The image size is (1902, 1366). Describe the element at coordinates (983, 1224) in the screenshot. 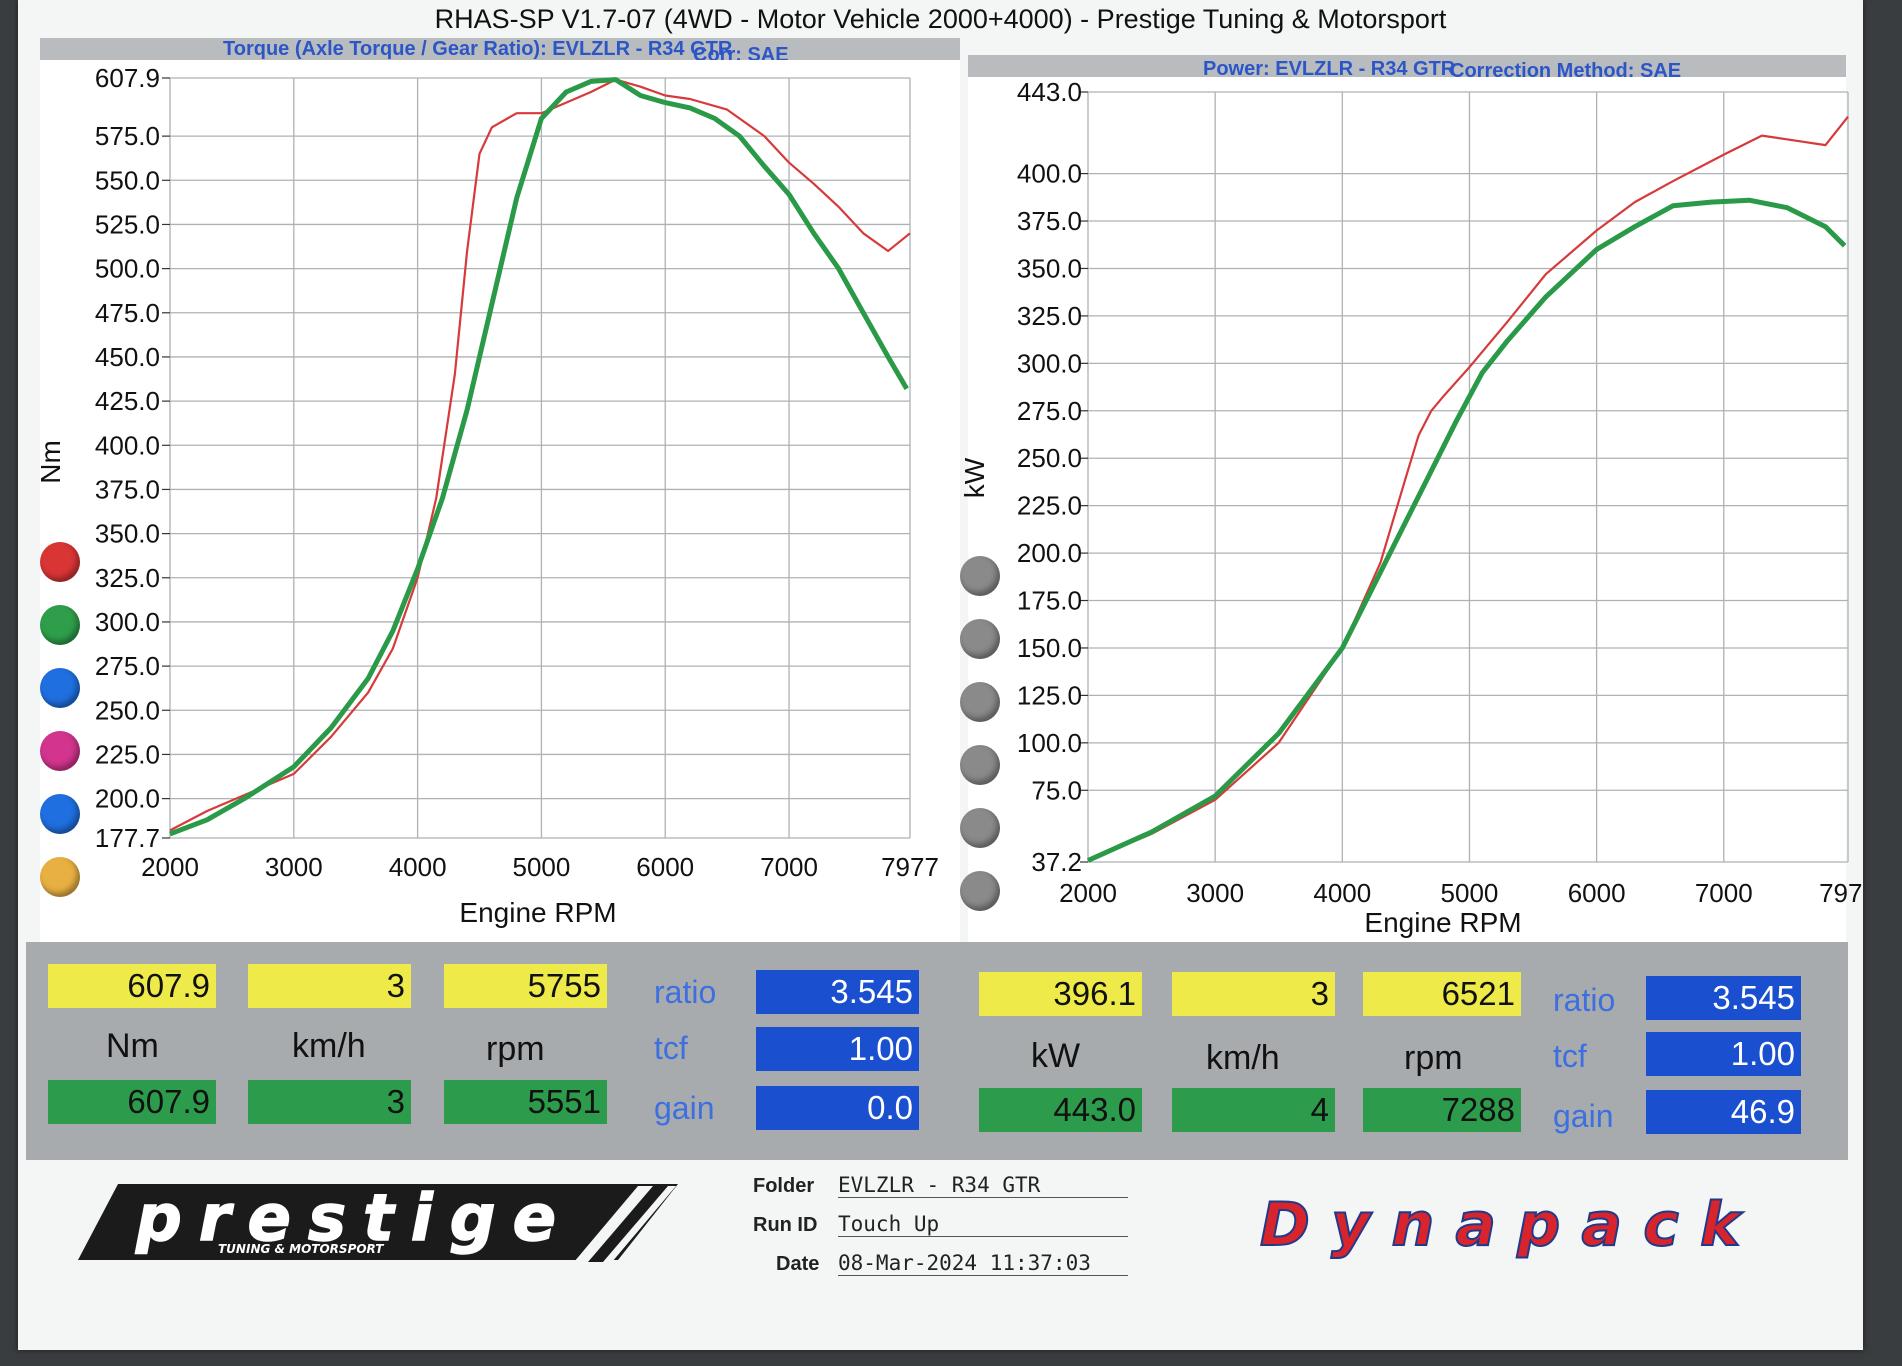

I see `runid-value: Touch Up` at that location.